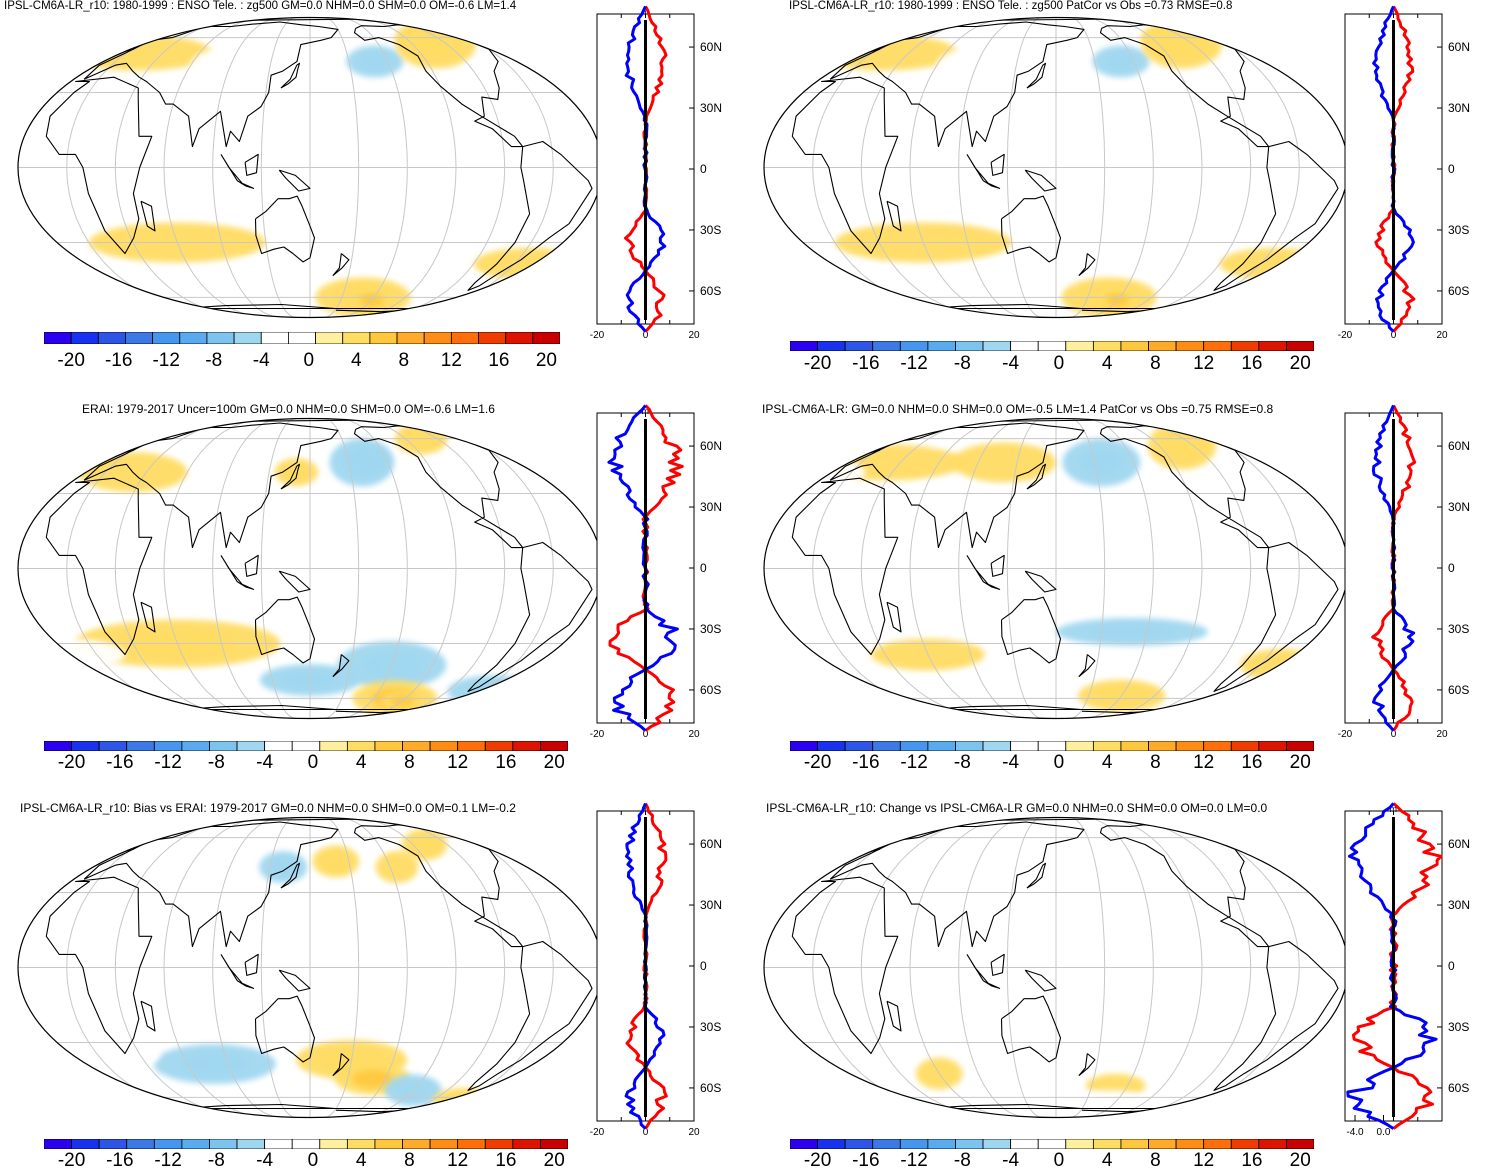 This screenshot has height=1172, width=1489. Describe the element at coordinates (1056, 967) in the screenshot. I see `map-change-vs-ensemble` at that location.